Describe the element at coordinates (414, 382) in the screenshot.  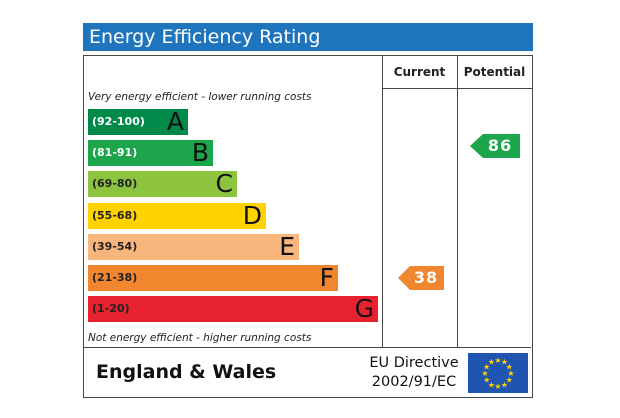
I see `directive-line-2: 2002/91/EC` at that location.